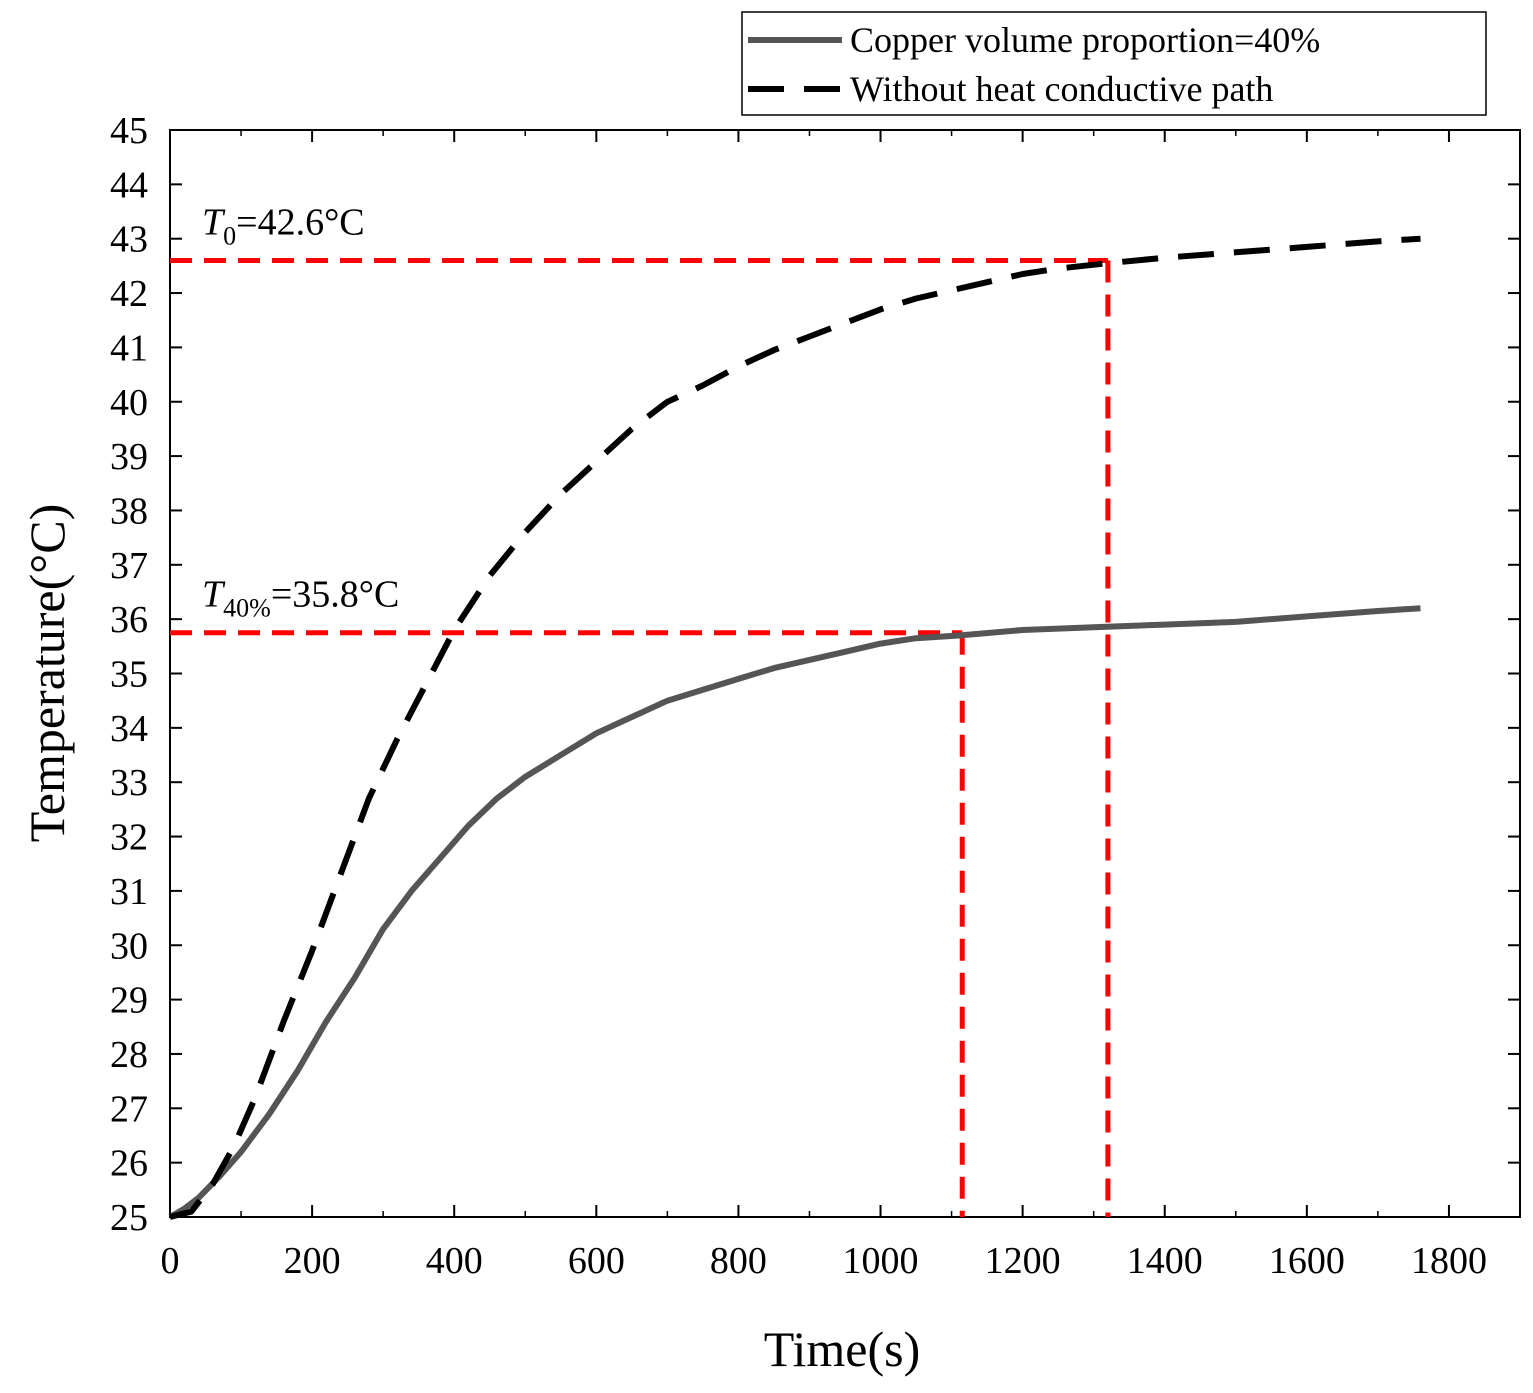  What do you see at coordinates (229, 235) in the screenshot?
I see `reference-label-sub: 0` at bounding box center [229, 235].